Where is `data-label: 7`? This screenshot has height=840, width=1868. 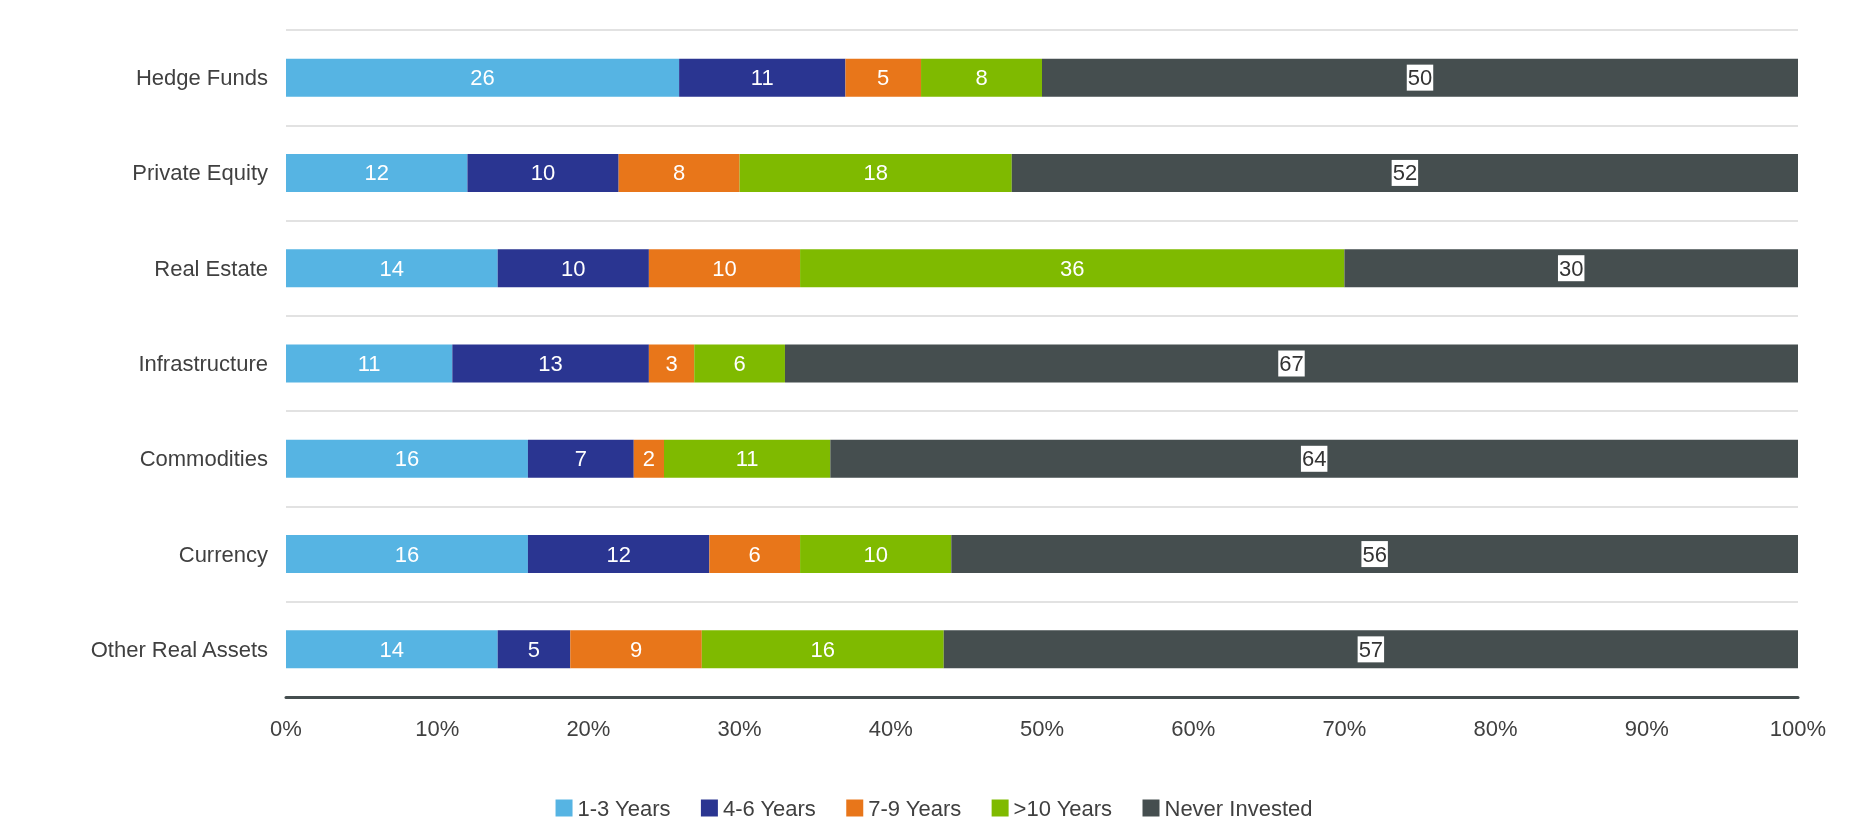 data-label: 7 is located at coordinates (580, 459).